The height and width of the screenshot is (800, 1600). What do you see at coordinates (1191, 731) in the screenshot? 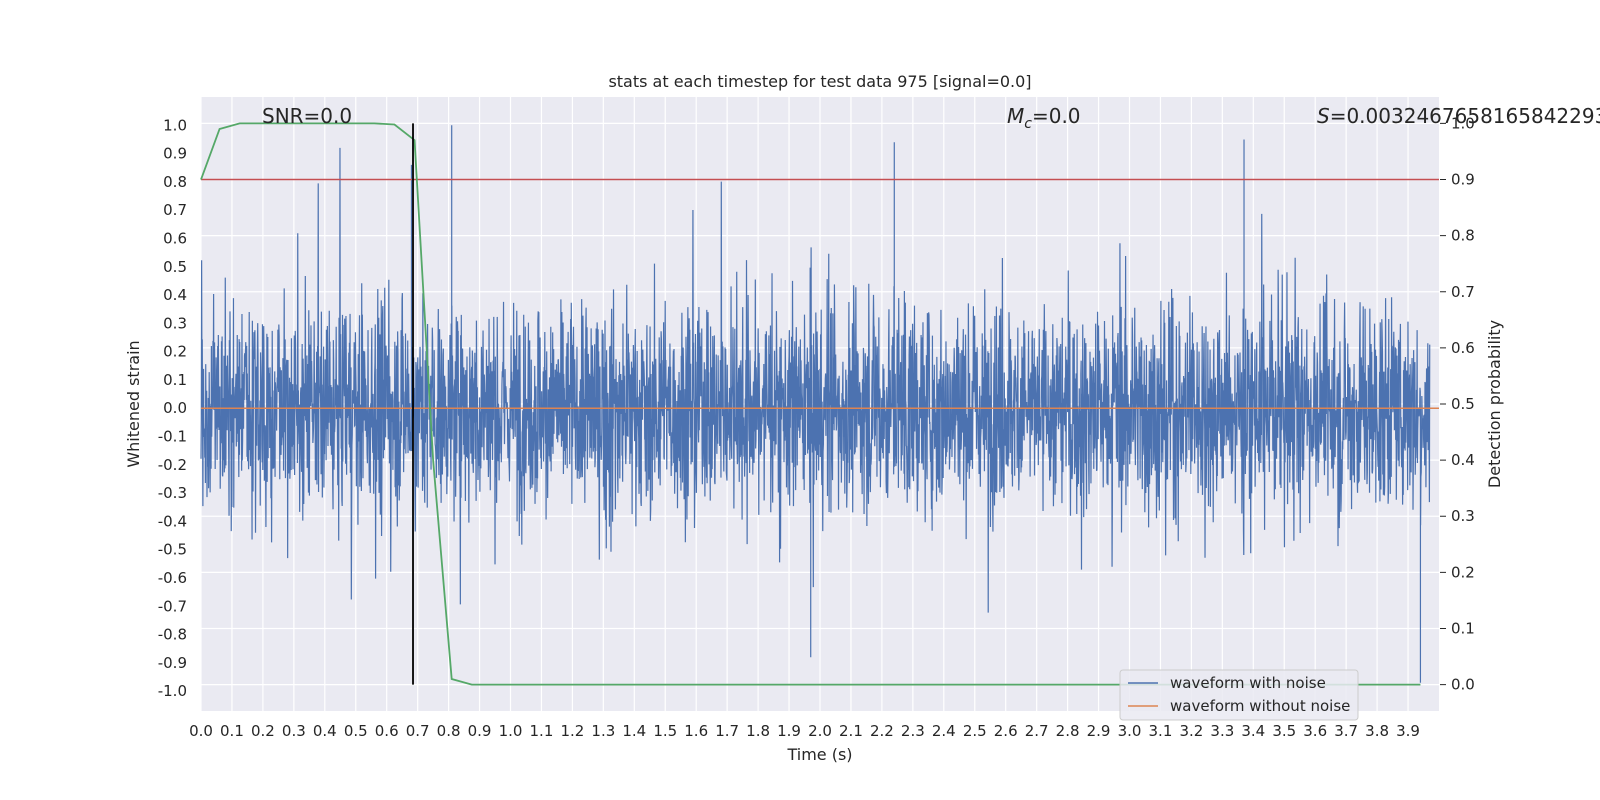
I see `x-tick-label: 3.2` at bounding box center [1191, 731].